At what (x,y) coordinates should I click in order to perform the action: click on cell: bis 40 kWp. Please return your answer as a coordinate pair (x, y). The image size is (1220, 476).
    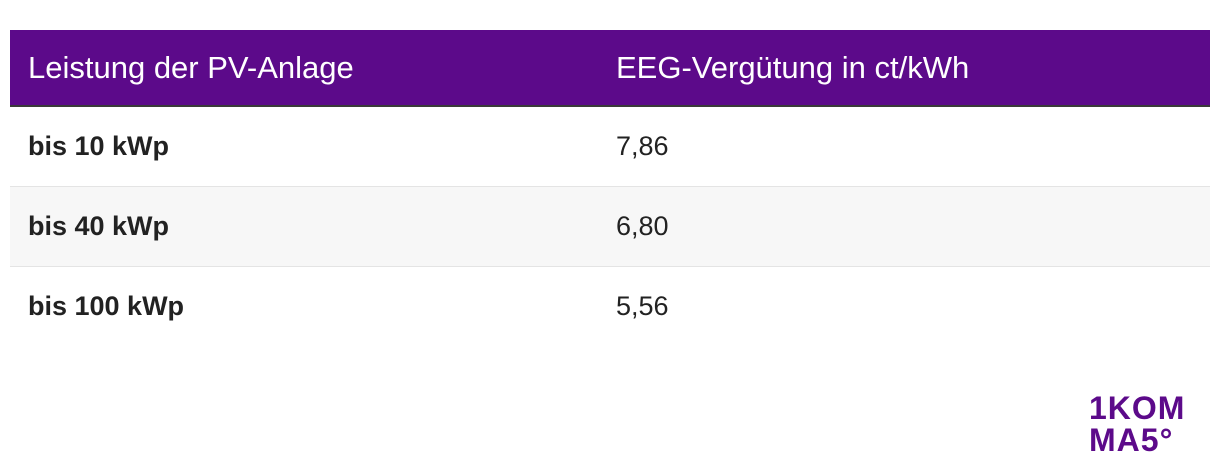
    Looking at the image, I should click on (99, 226).